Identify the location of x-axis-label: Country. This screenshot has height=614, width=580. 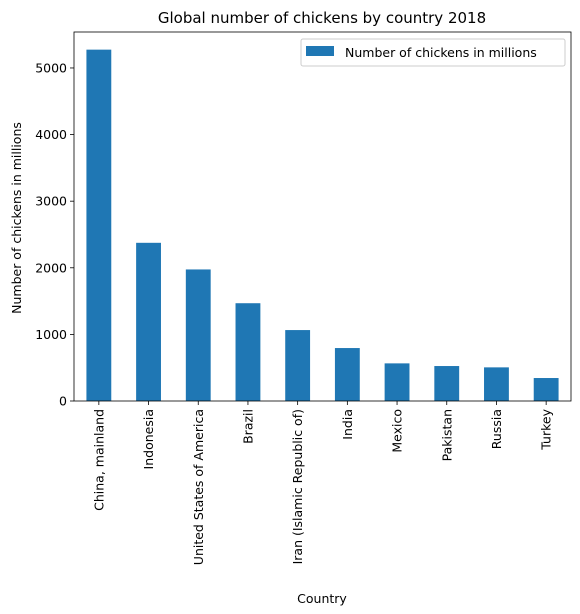
(322, 598).